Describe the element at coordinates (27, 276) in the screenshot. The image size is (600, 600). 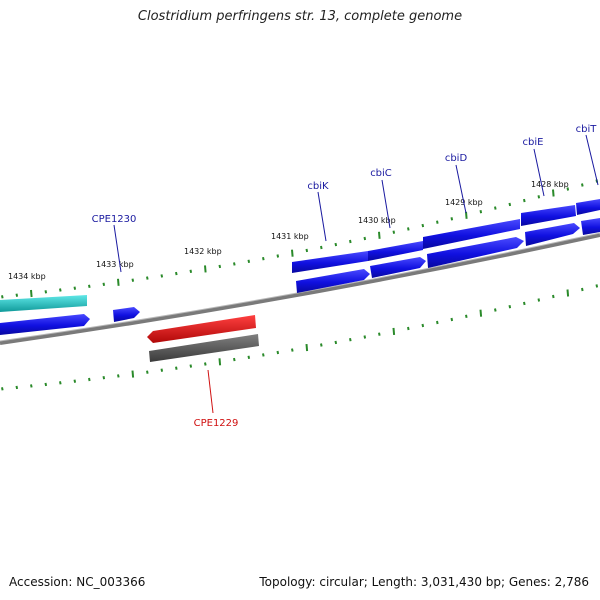
I see `kbp-label: 1434 kbp` at that location.